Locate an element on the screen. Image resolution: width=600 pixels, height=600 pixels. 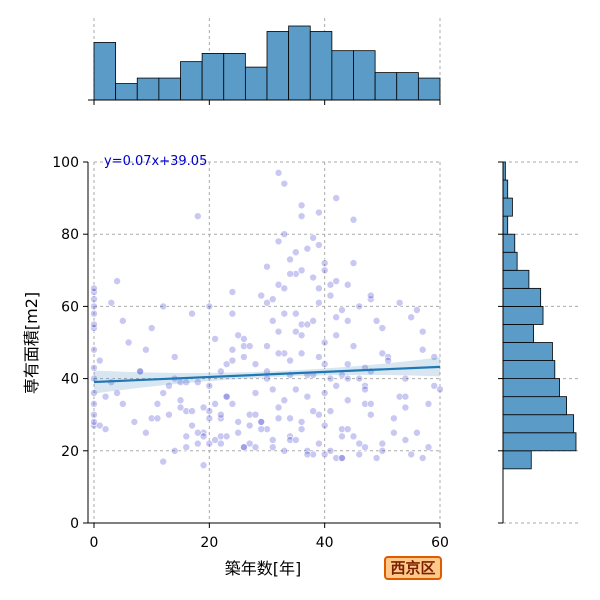
y-tick-label: 60 is located at coordinates (70, 307).